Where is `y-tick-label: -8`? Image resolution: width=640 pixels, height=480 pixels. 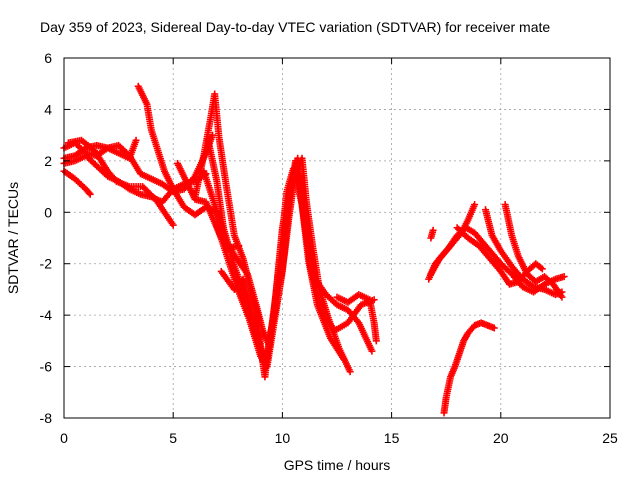
y-tick-label: -8 is located at coordinates (46, 418).